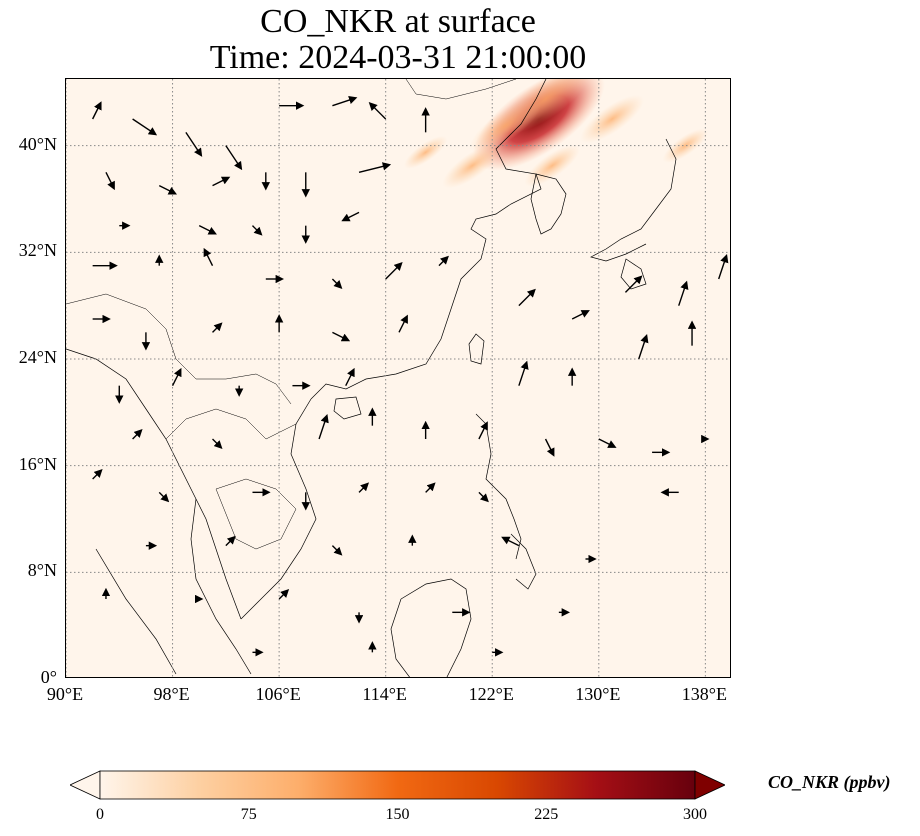 Image resolution: width=920 pixels, height=836 pixels. I want to click on lon-tick-label: 130°E, so click(598, 694).